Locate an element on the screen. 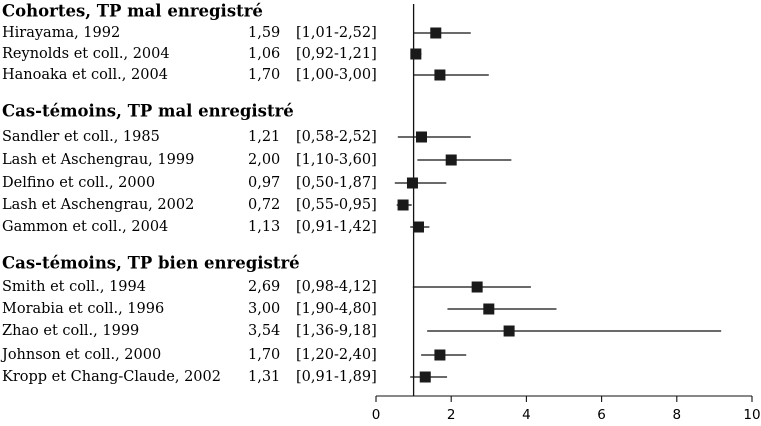 The width and height of the screenshot is (761, 426). study-label: Hanoaka et coll., 2004 is located at coordinates (85, 75).